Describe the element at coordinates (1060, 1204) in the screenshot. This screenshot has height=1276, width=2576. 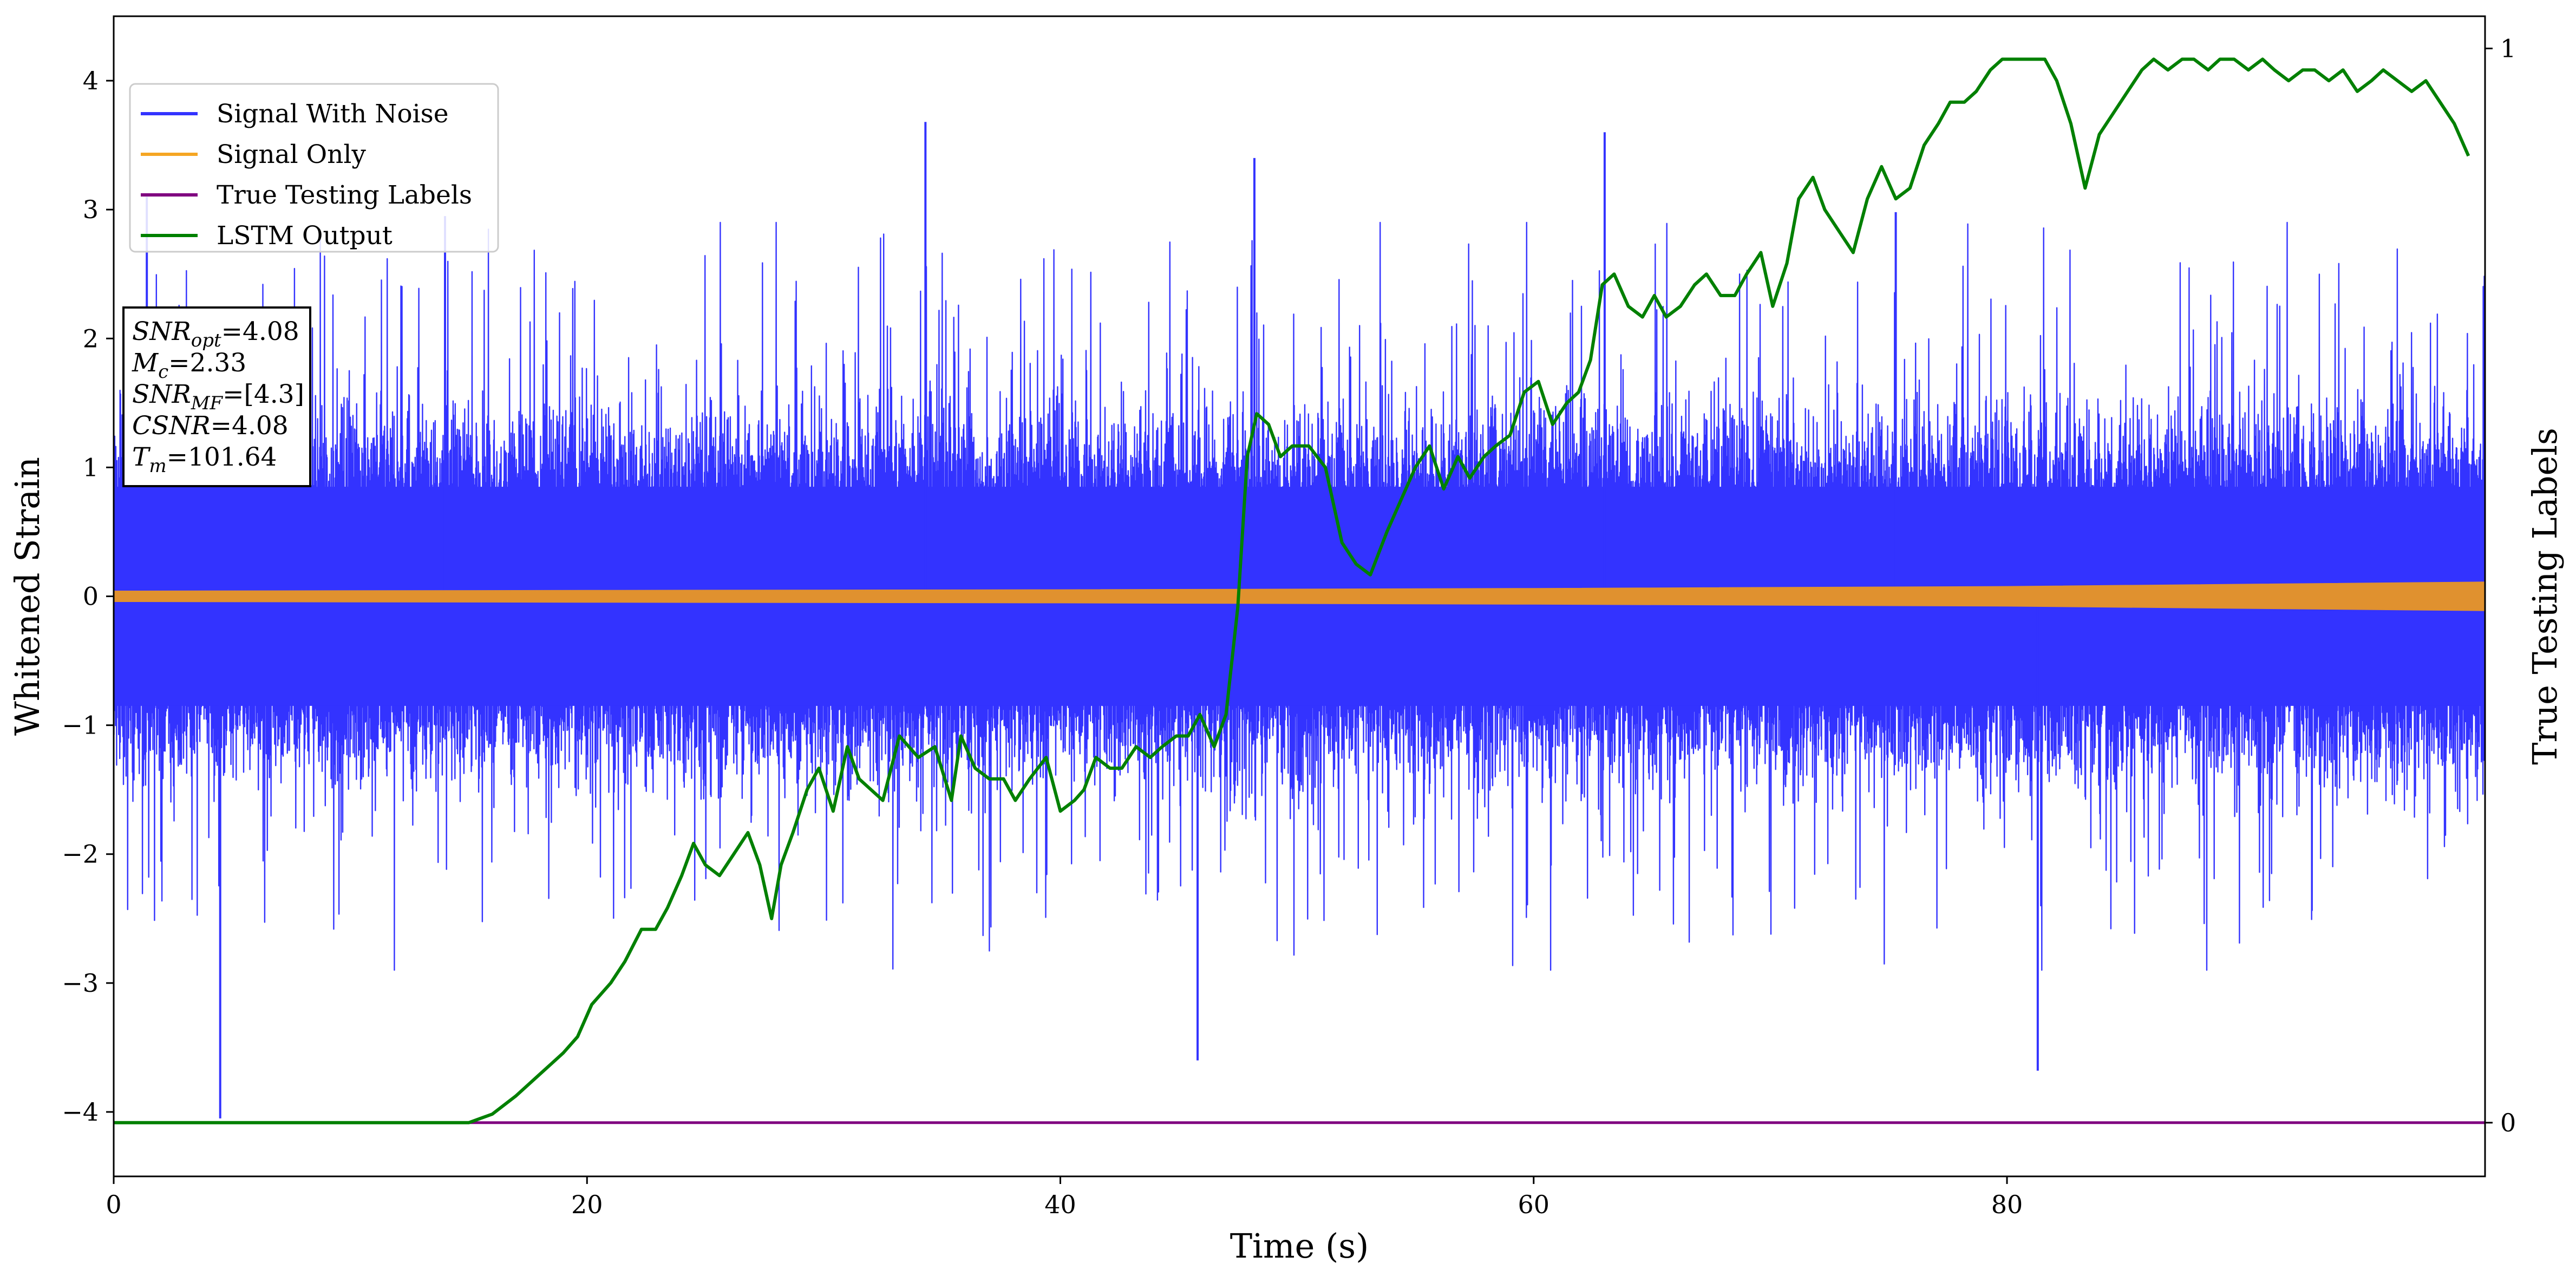
I see `x-tick-label: 40` at that location.